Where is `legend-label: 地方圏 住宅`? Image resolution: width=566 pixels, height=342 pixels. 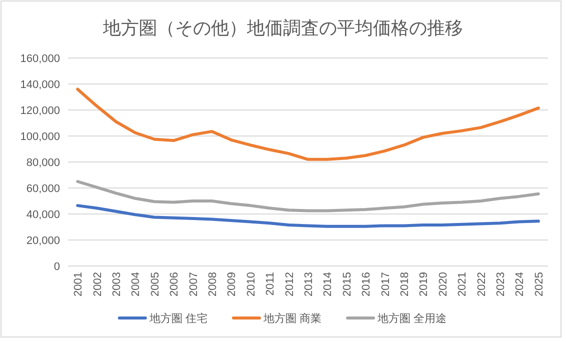
legend-label: 地方圏 住宅 is located at coordinates (178, 318).